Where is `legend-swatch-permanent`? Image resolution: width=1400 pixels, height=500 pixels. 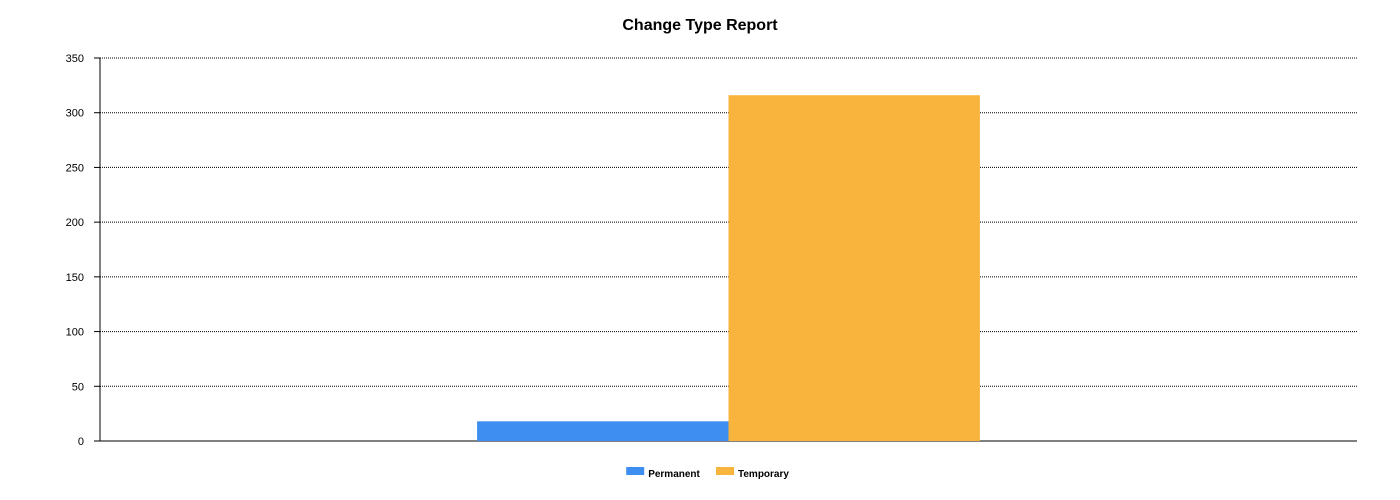 legend-swatch-permanent is located at coordinates (635, 471).